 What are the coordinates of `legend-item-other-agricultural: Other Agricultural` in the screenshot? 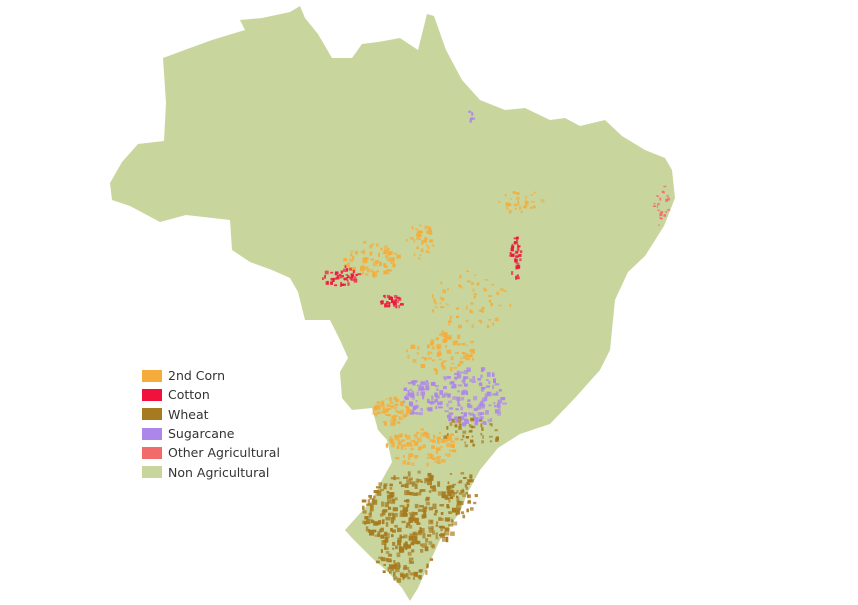 It's located at (211, 452).